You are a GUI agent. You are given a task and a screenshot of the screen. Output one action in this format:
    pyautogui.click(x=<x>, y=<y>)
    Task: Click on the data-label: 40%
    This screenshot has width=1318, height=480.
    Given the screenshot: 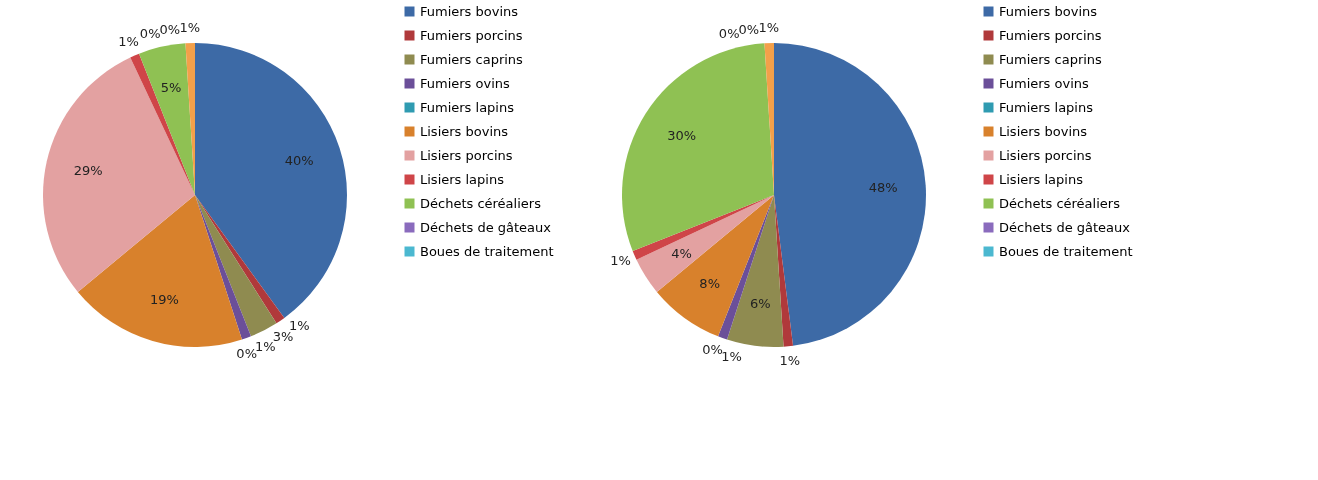 What is the action you would take?
    pyautogui.click(x=299, y=161)
    